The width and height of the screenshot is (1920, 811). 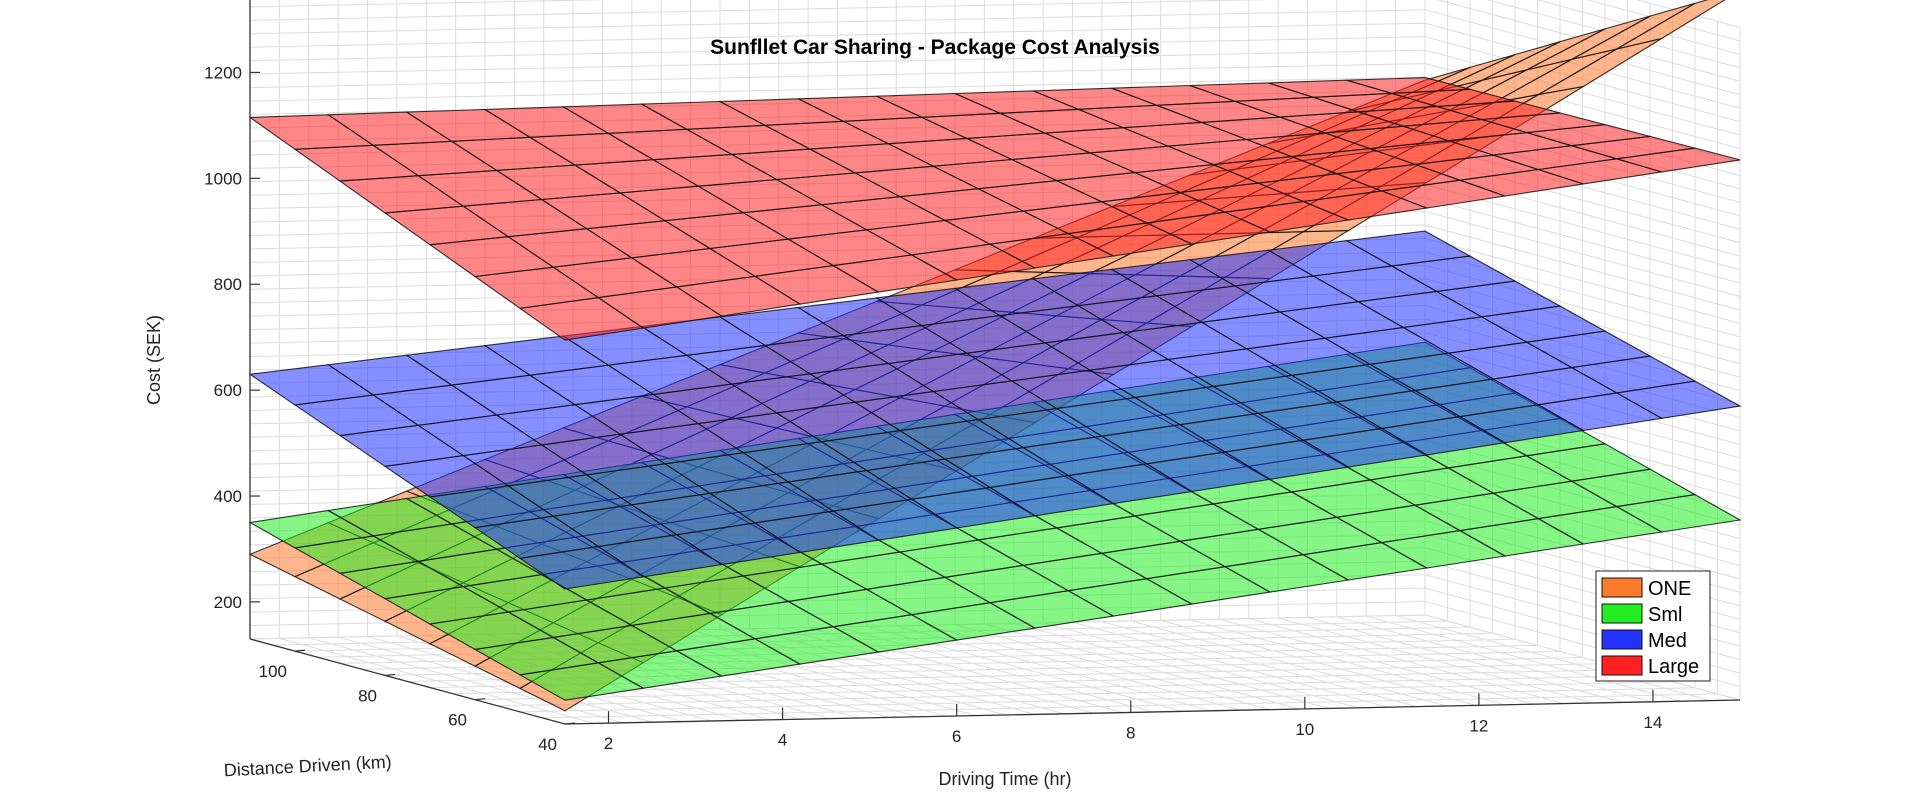 What do you see at coordinates (1669, 589) in the screenshot?
I see `legend-label: ONE` at bounding box center [1669, 589].